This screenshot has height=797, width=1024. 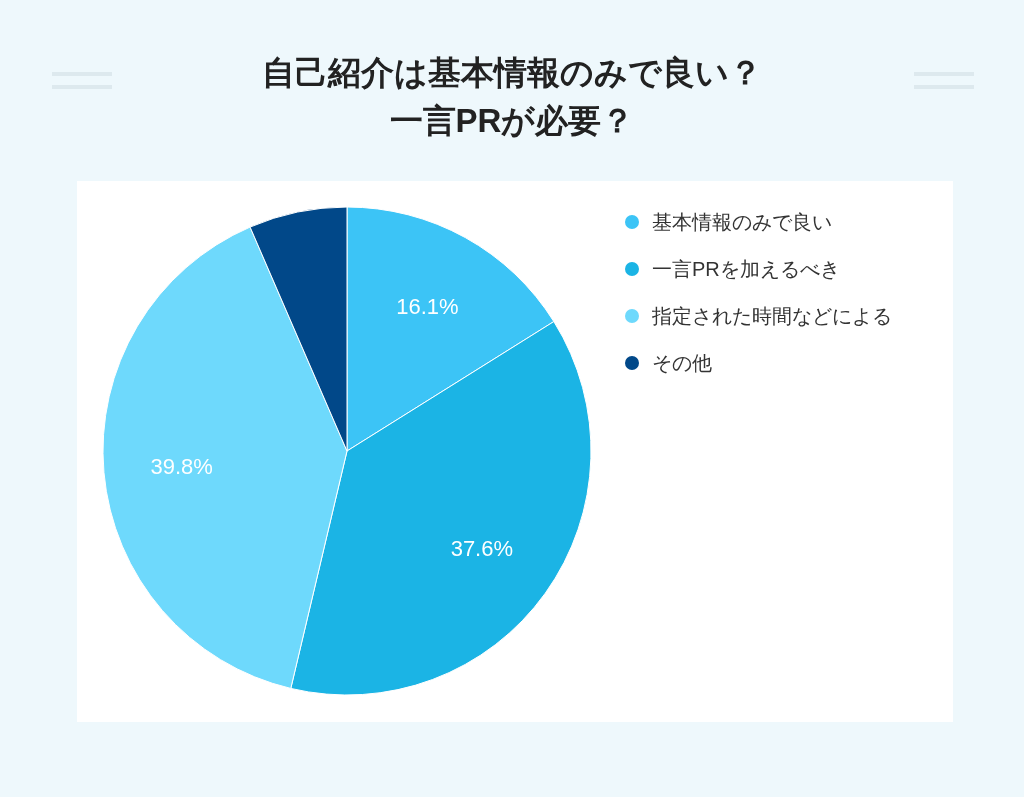 What do you see at coordinates (482, 548) in the screenshot?
I see `data-label: 37.6%` at bounding box center [482, 548].